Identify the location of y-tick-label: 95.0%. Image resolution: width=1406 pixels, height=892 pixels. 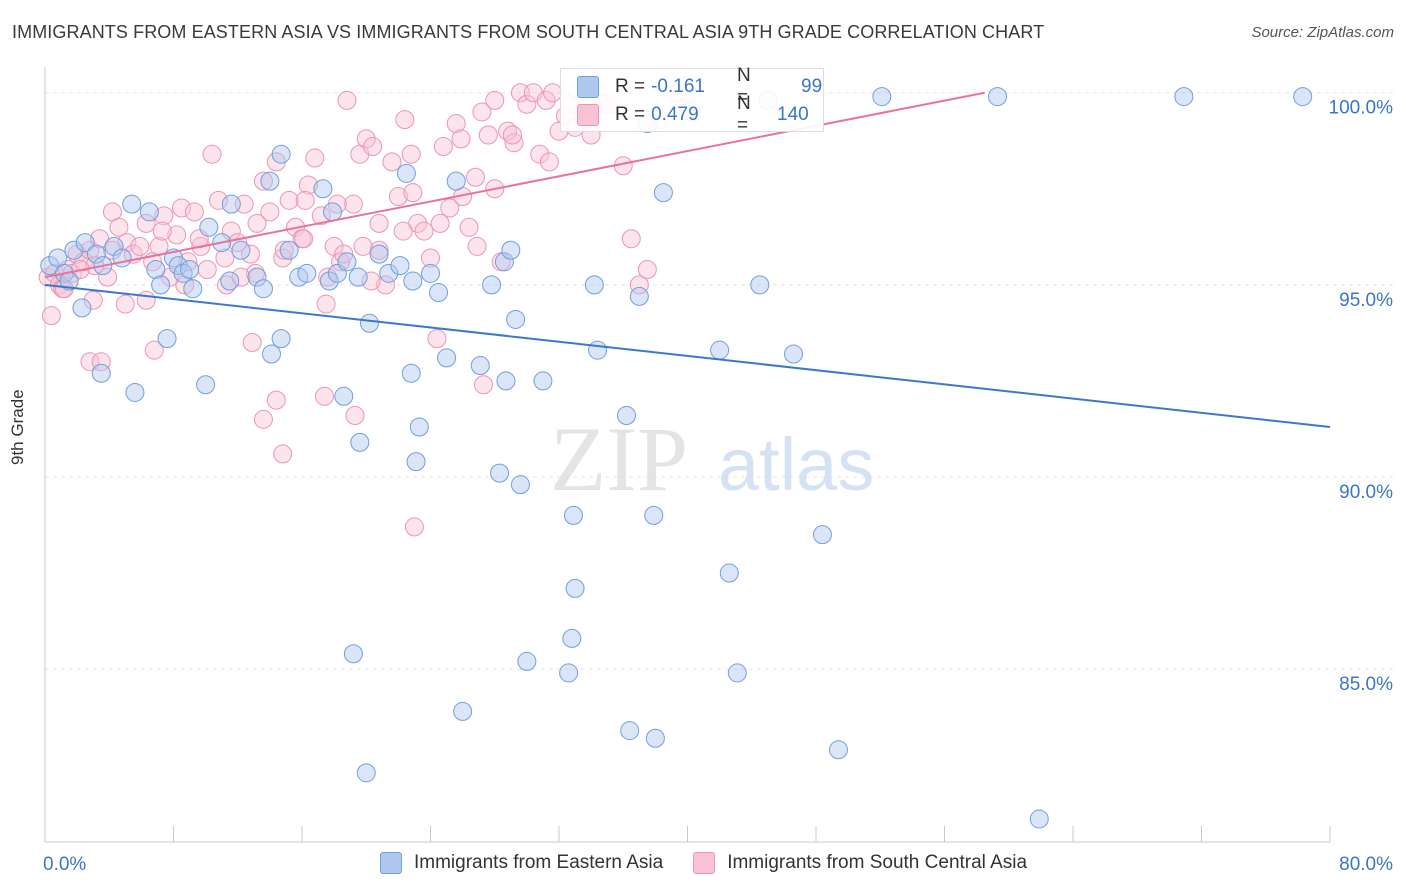
(1366, 300).